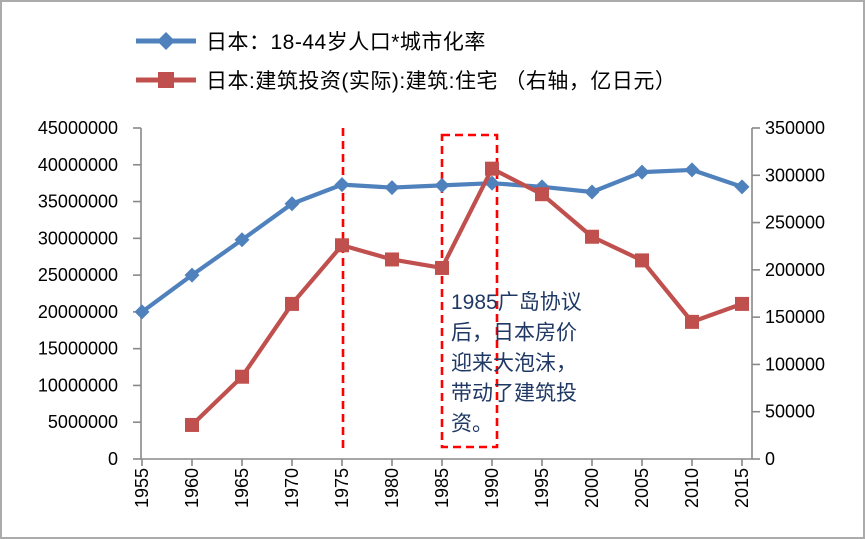 Image resolution: width=865 pixels, height=539 pixels. I want to click on right-axis-tick-label: 100000, so click(795, 364).